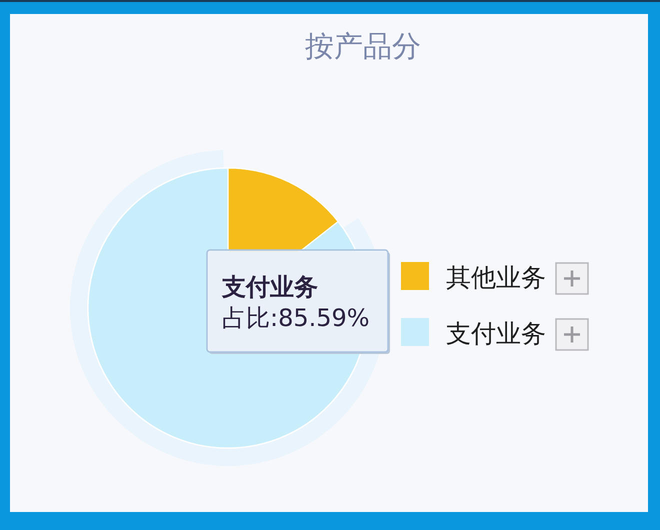 This screenshot has height=530, width=660. Describe the element at coordinates (496, 333) in the screenshot. I see `legend-label: 支付业务` at that location.